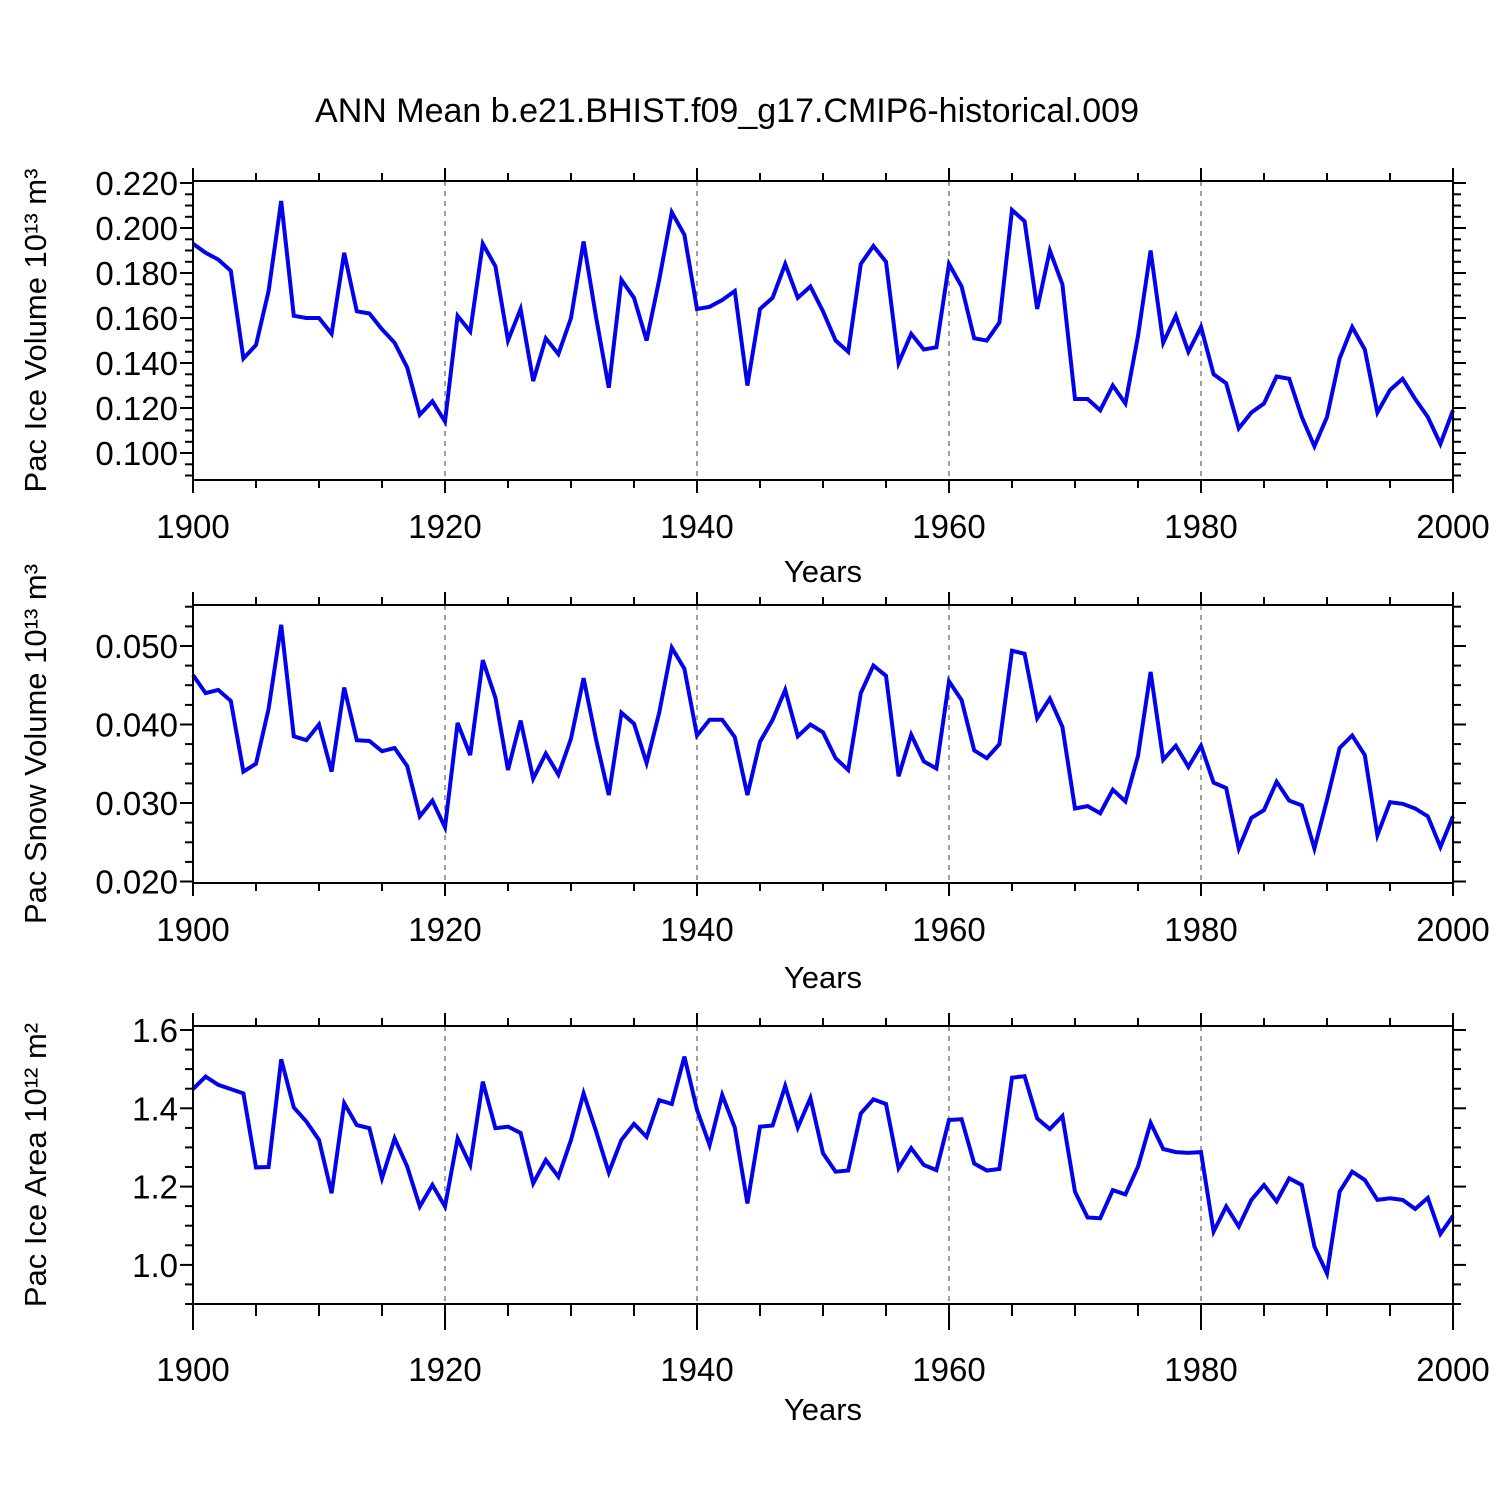 This screenshot has width=1500, height=1500. What do you see at coordinates (136, 724) in the screenshot?
I see `y-tick-label: 0.040` at bounding box center [136, 724].